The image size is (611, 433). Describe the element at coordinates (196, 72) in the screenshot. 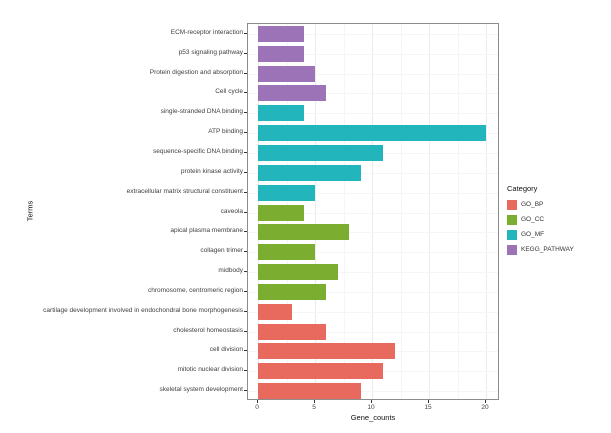

I see `y-tick-label: Protein digestion and absorption` at that location.